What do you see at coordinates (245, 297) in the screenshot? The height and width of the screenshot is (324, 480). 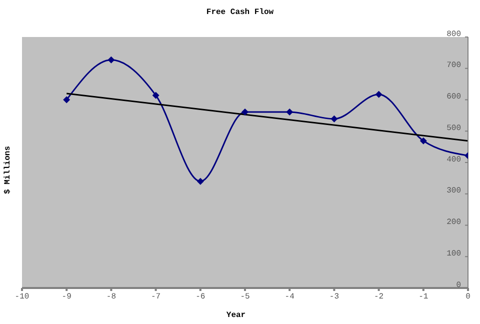 I see `x-tick-label: -5` at bounding box center [245, 297].